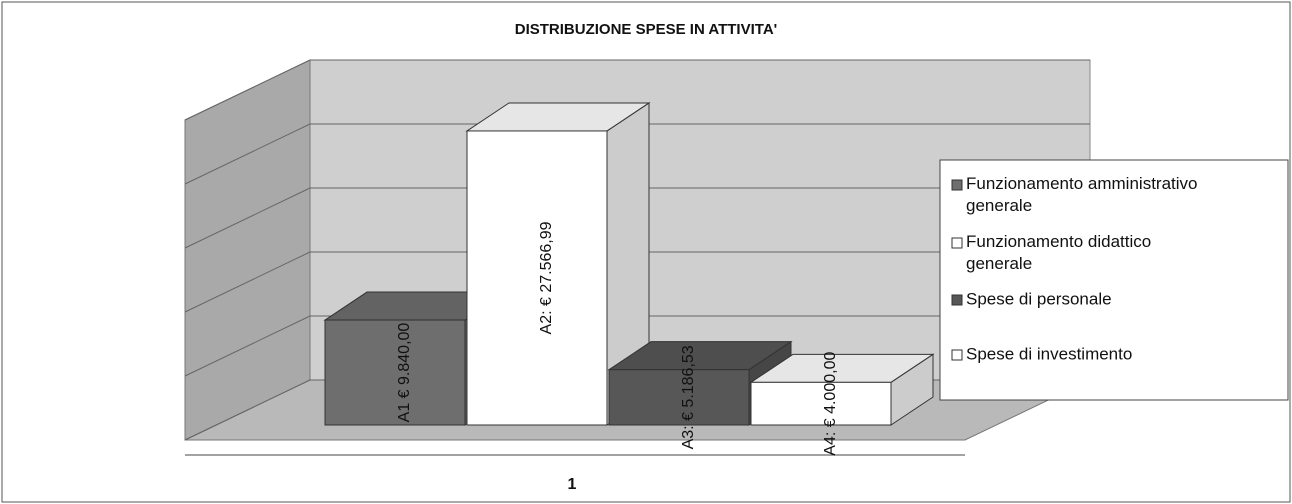 Image resolution: width=1292 pixels, height=504 pixels. I want to click on legend-label-line: Funzionamento amministrativo, so click(1081, 183).